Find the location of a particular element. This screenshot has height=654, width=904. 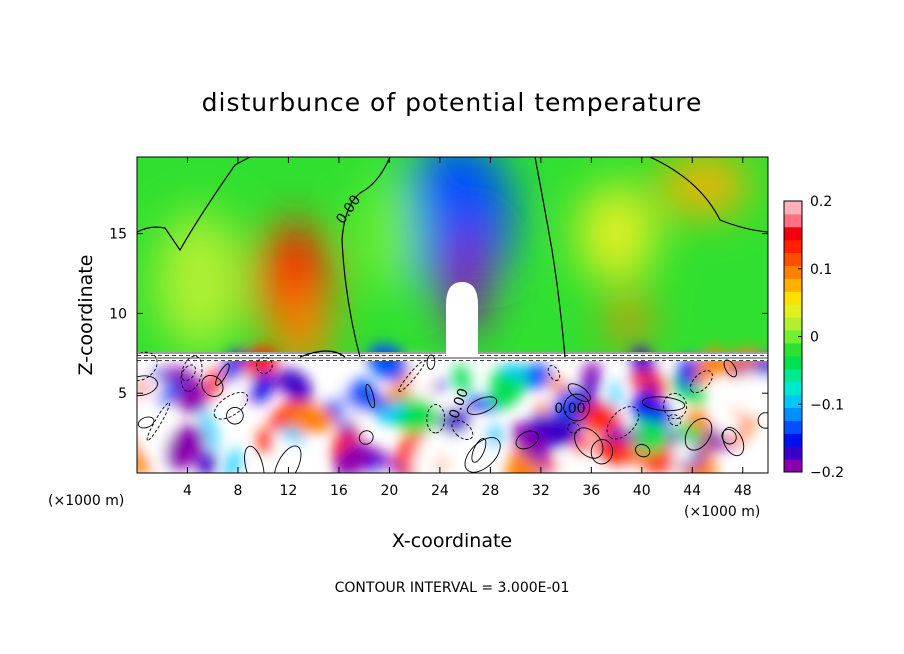

x-tick-label: 40 is located at coordinates (642, 491).